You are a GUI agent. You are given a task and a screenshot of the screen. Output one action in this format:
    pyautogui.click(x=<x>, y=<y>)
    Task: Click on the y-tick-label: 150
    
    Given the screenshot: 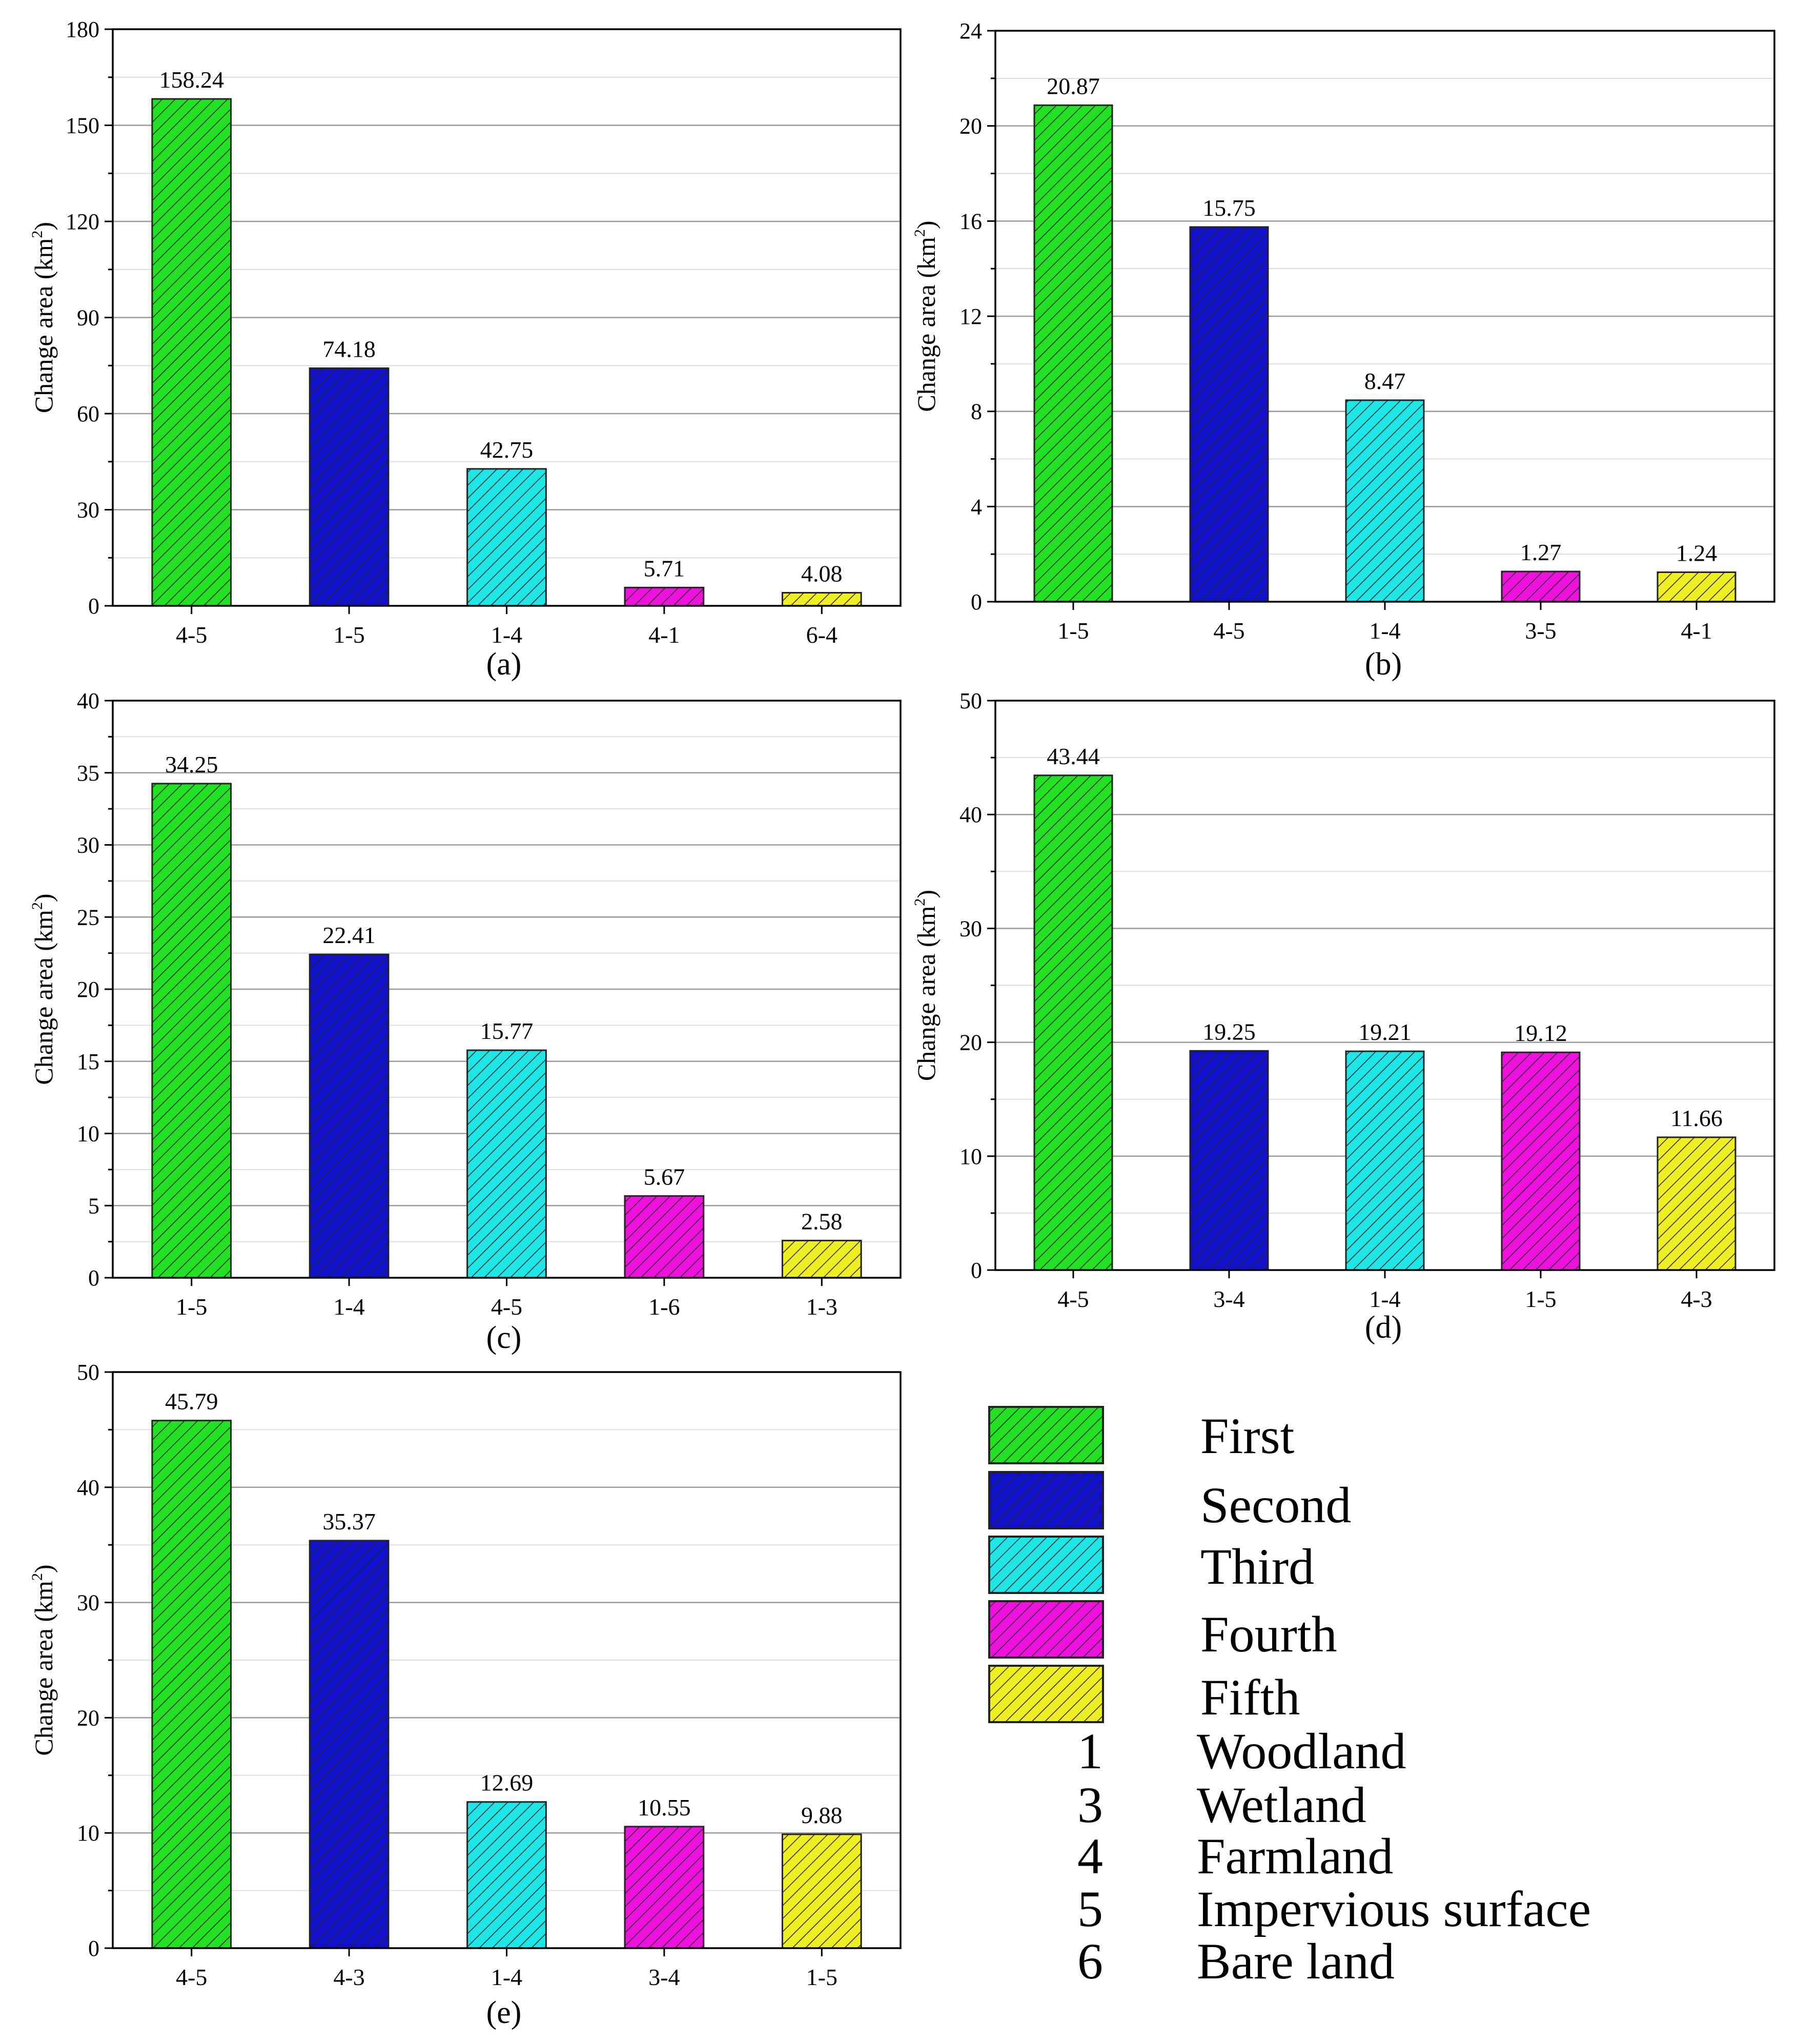 What is the action you would take?
    pyautogui.click(x=82, y=125)
    